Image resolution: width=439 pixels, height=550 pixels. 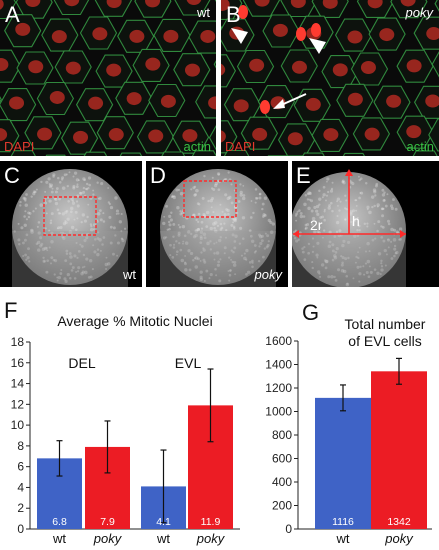 I want to click on x-category-label: poky, so click(x=399, y=538).